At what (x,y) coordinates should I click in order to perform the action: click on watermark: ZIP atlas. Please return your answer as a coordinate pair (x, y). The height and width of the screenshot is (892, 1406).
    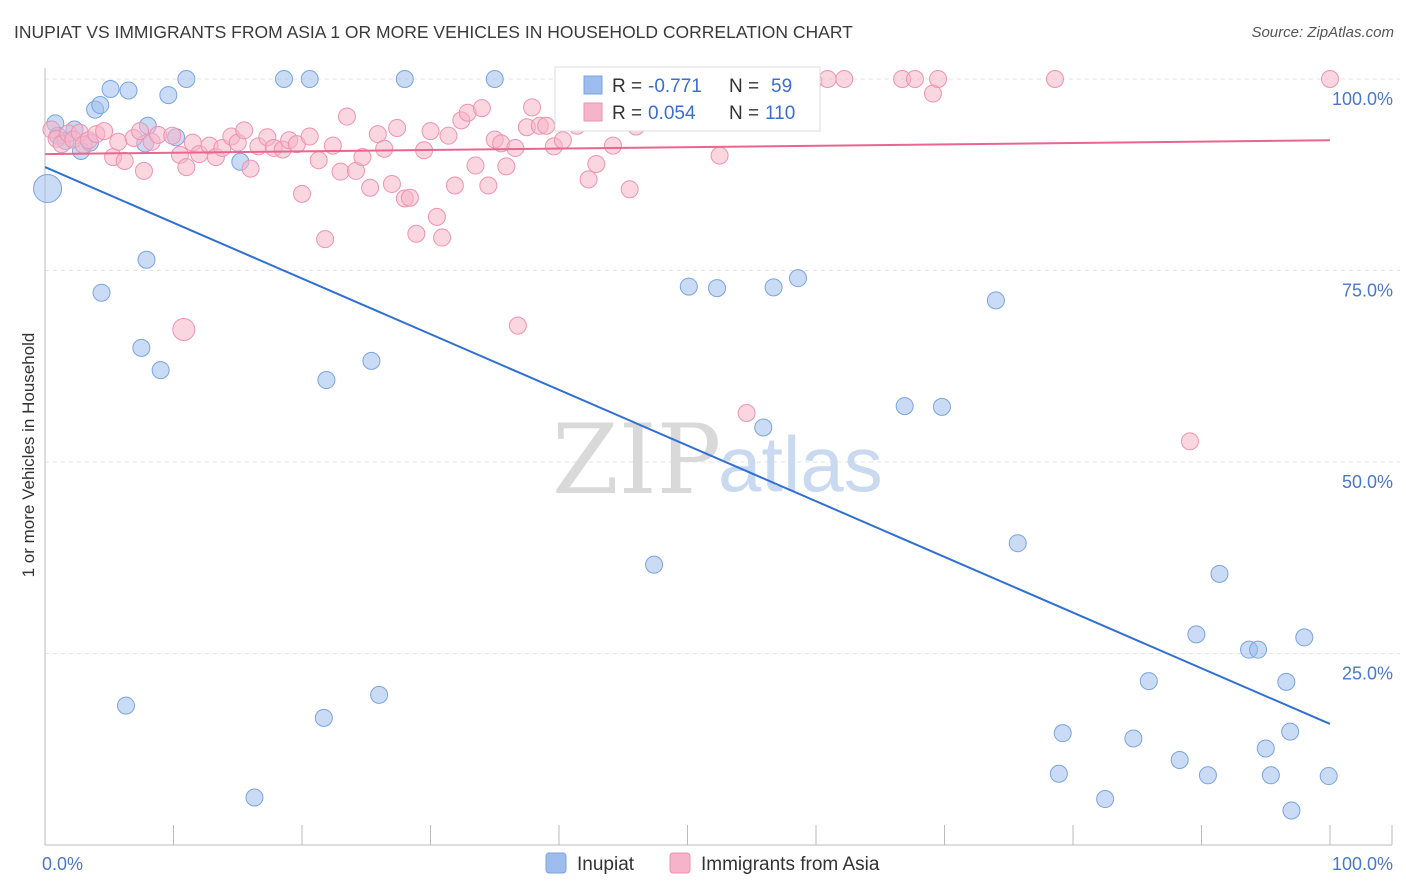
    Looking at the image, I should click on (717, 460).